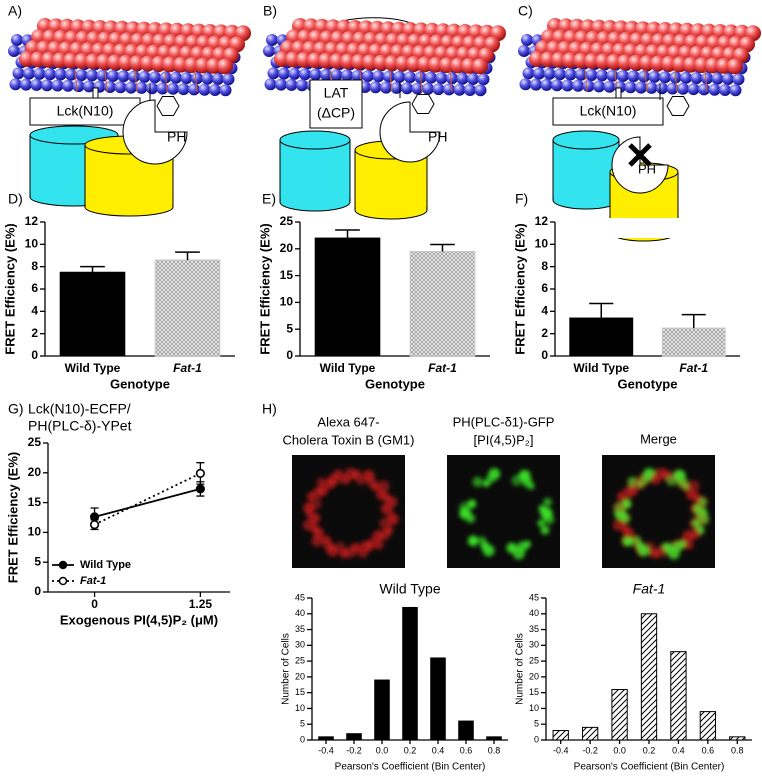 Image resolution: width=762 pixels, height=777 pixels. What do you see at coordinates (542, 221) in the screenshot?
I see `y-tick-label: 12` at bounding box center [542, 221].